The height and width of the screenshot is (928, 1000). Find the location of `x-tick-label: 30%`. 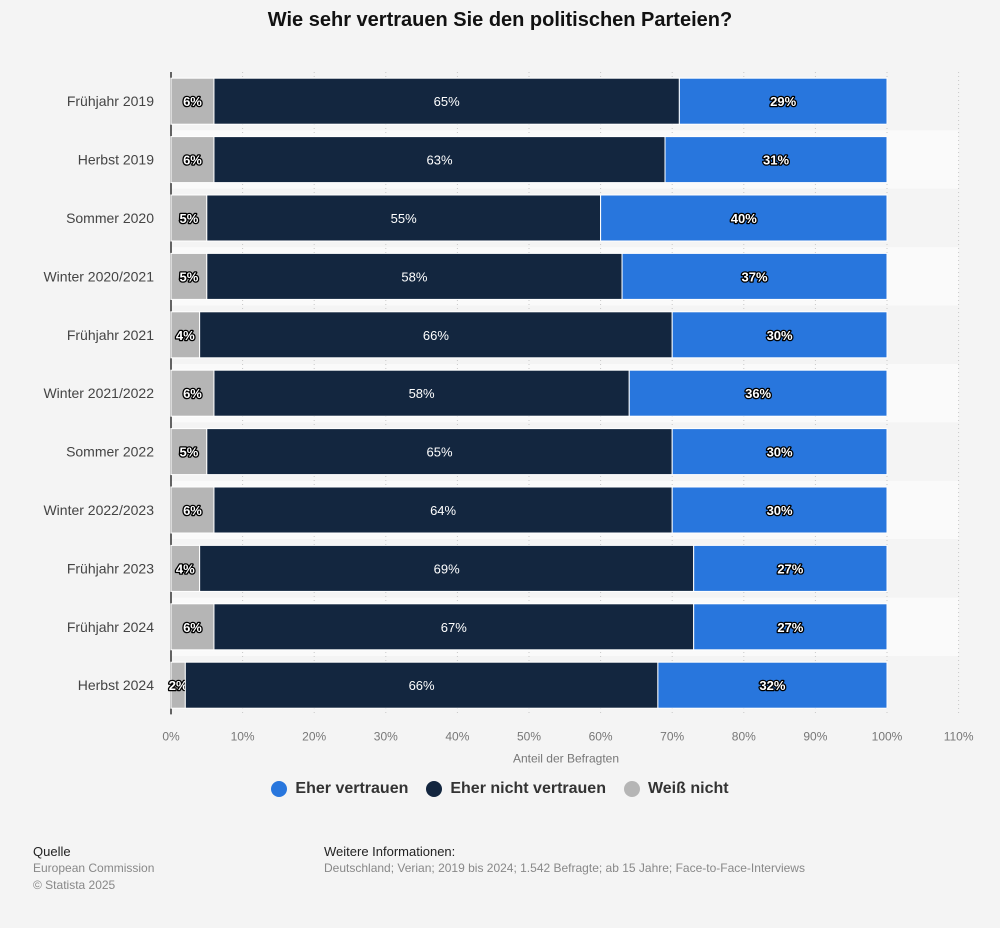

x-tick-label: 30% is located at coordinates (386, 736).